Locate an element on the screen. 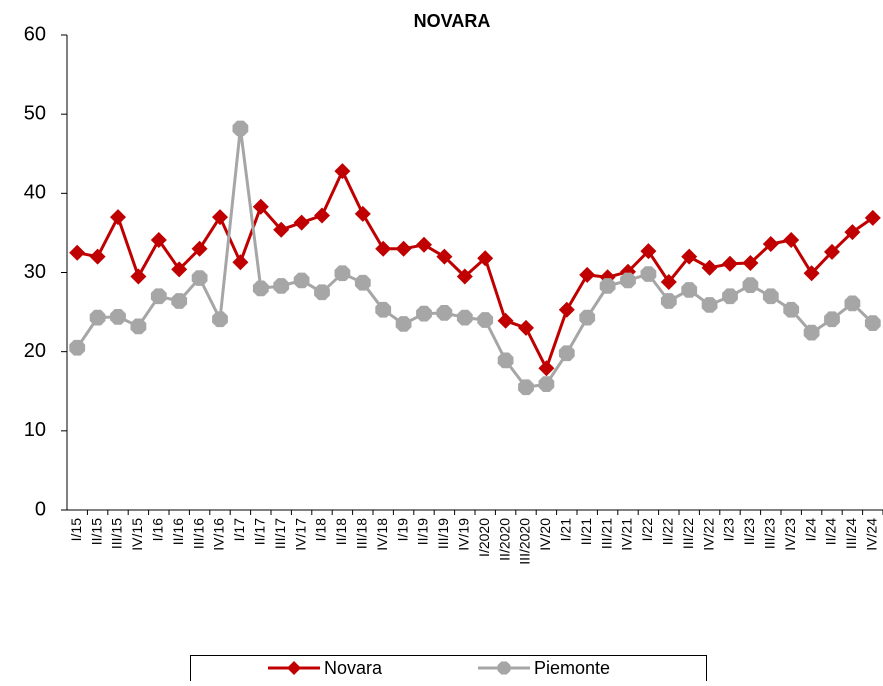 The height and width of the screenshot is (686, 883). x-tick-label: III/24 is located at coordinates (851, 533).